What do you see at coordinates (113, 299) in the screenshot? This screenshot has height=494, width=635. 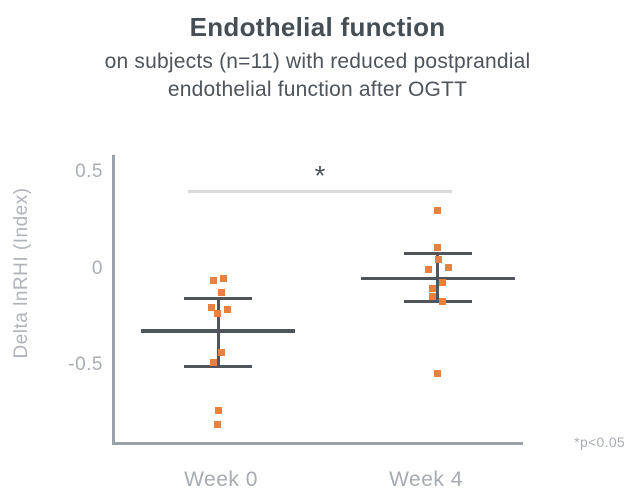 I see `y-axis-line` at bounding box center [113, 299].